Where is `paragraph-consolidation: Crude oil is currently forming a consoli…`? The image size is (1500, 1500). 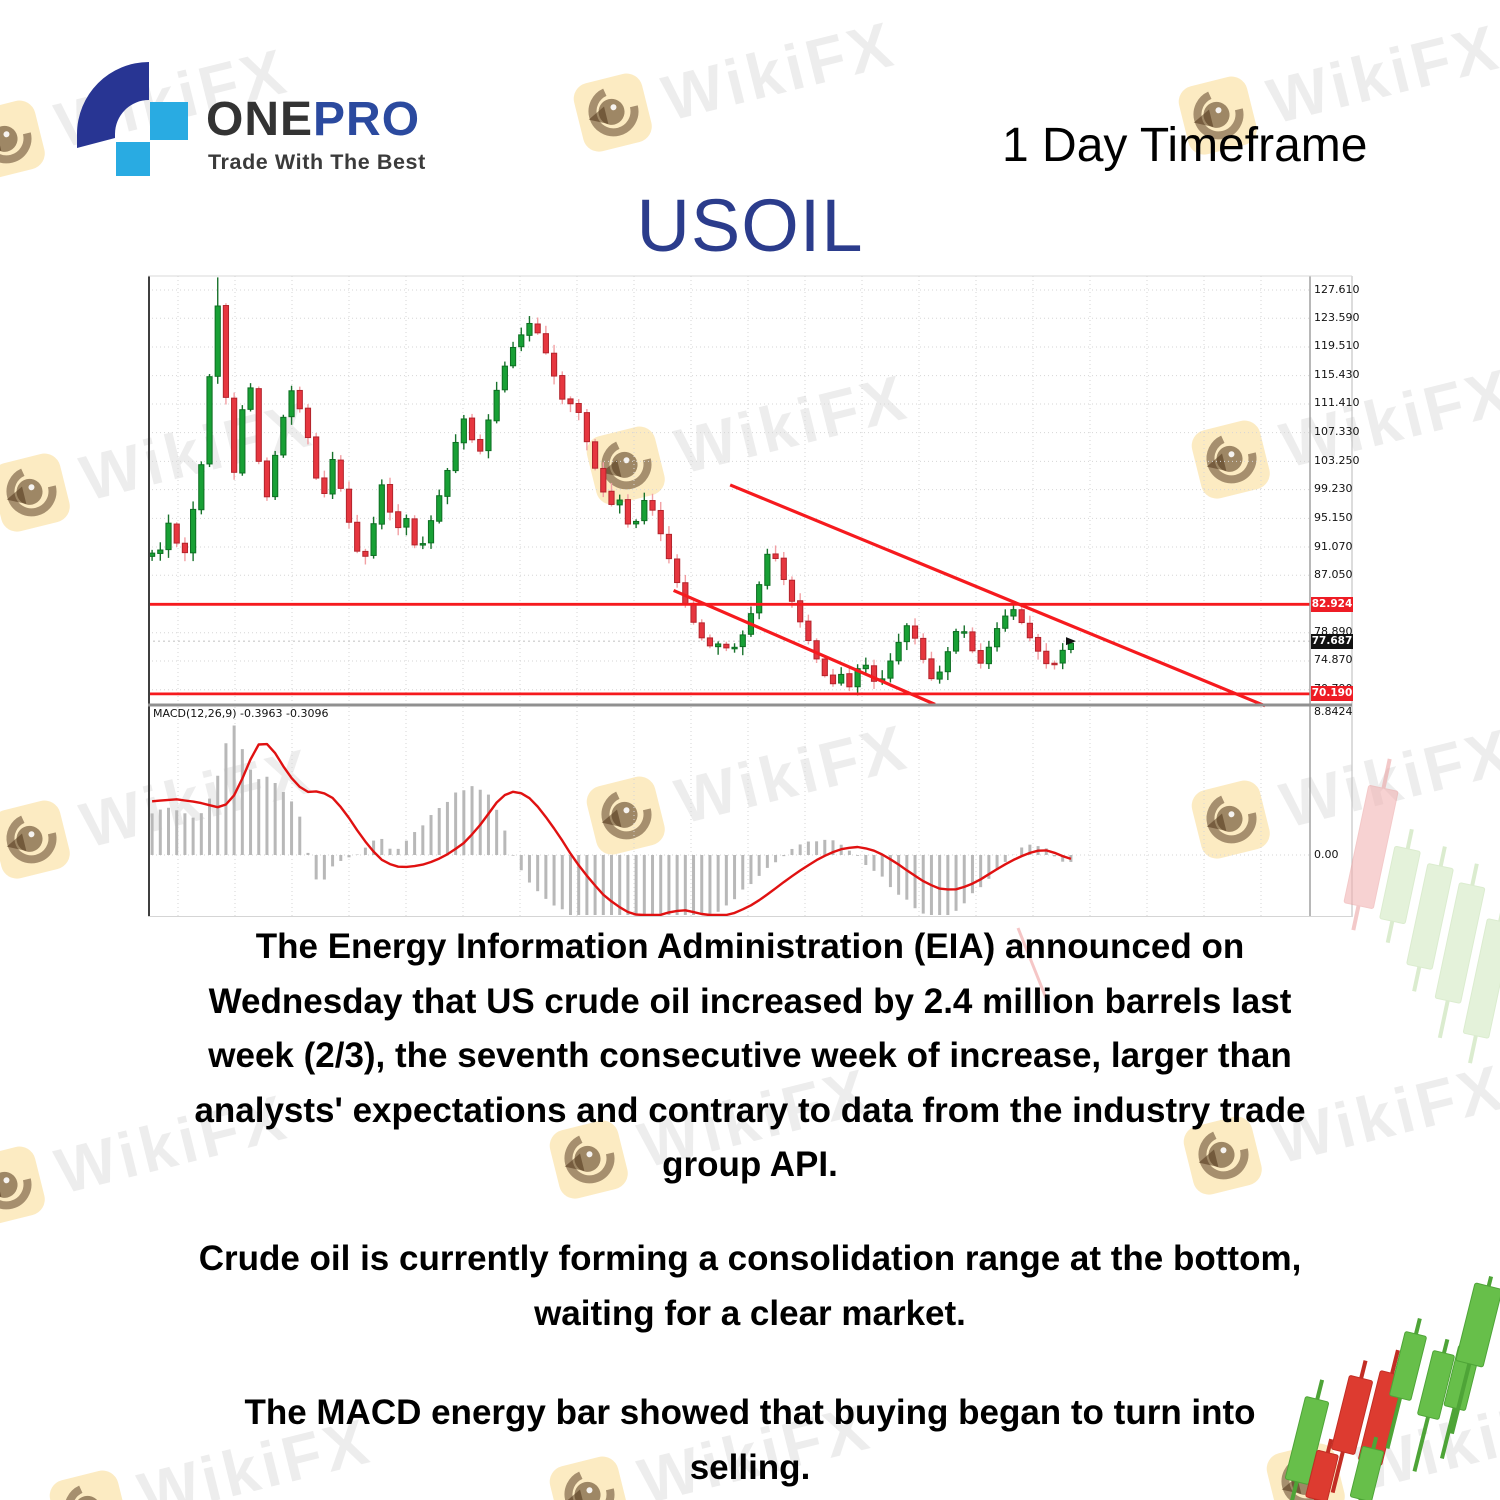 paragraph-consolidation: Crude oil is currently forming a consoli… is located at coordinates (750, 1286).